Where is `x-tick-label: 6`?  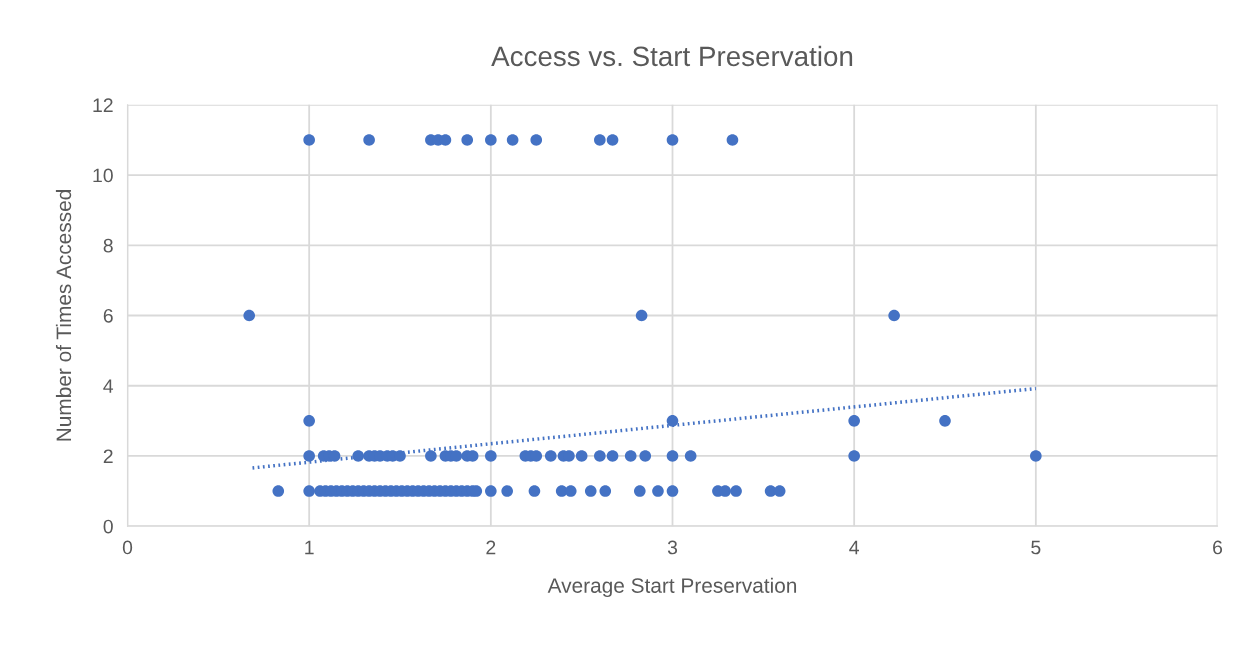
x-tick-label: 6 is located at coordinates (1218, 547).